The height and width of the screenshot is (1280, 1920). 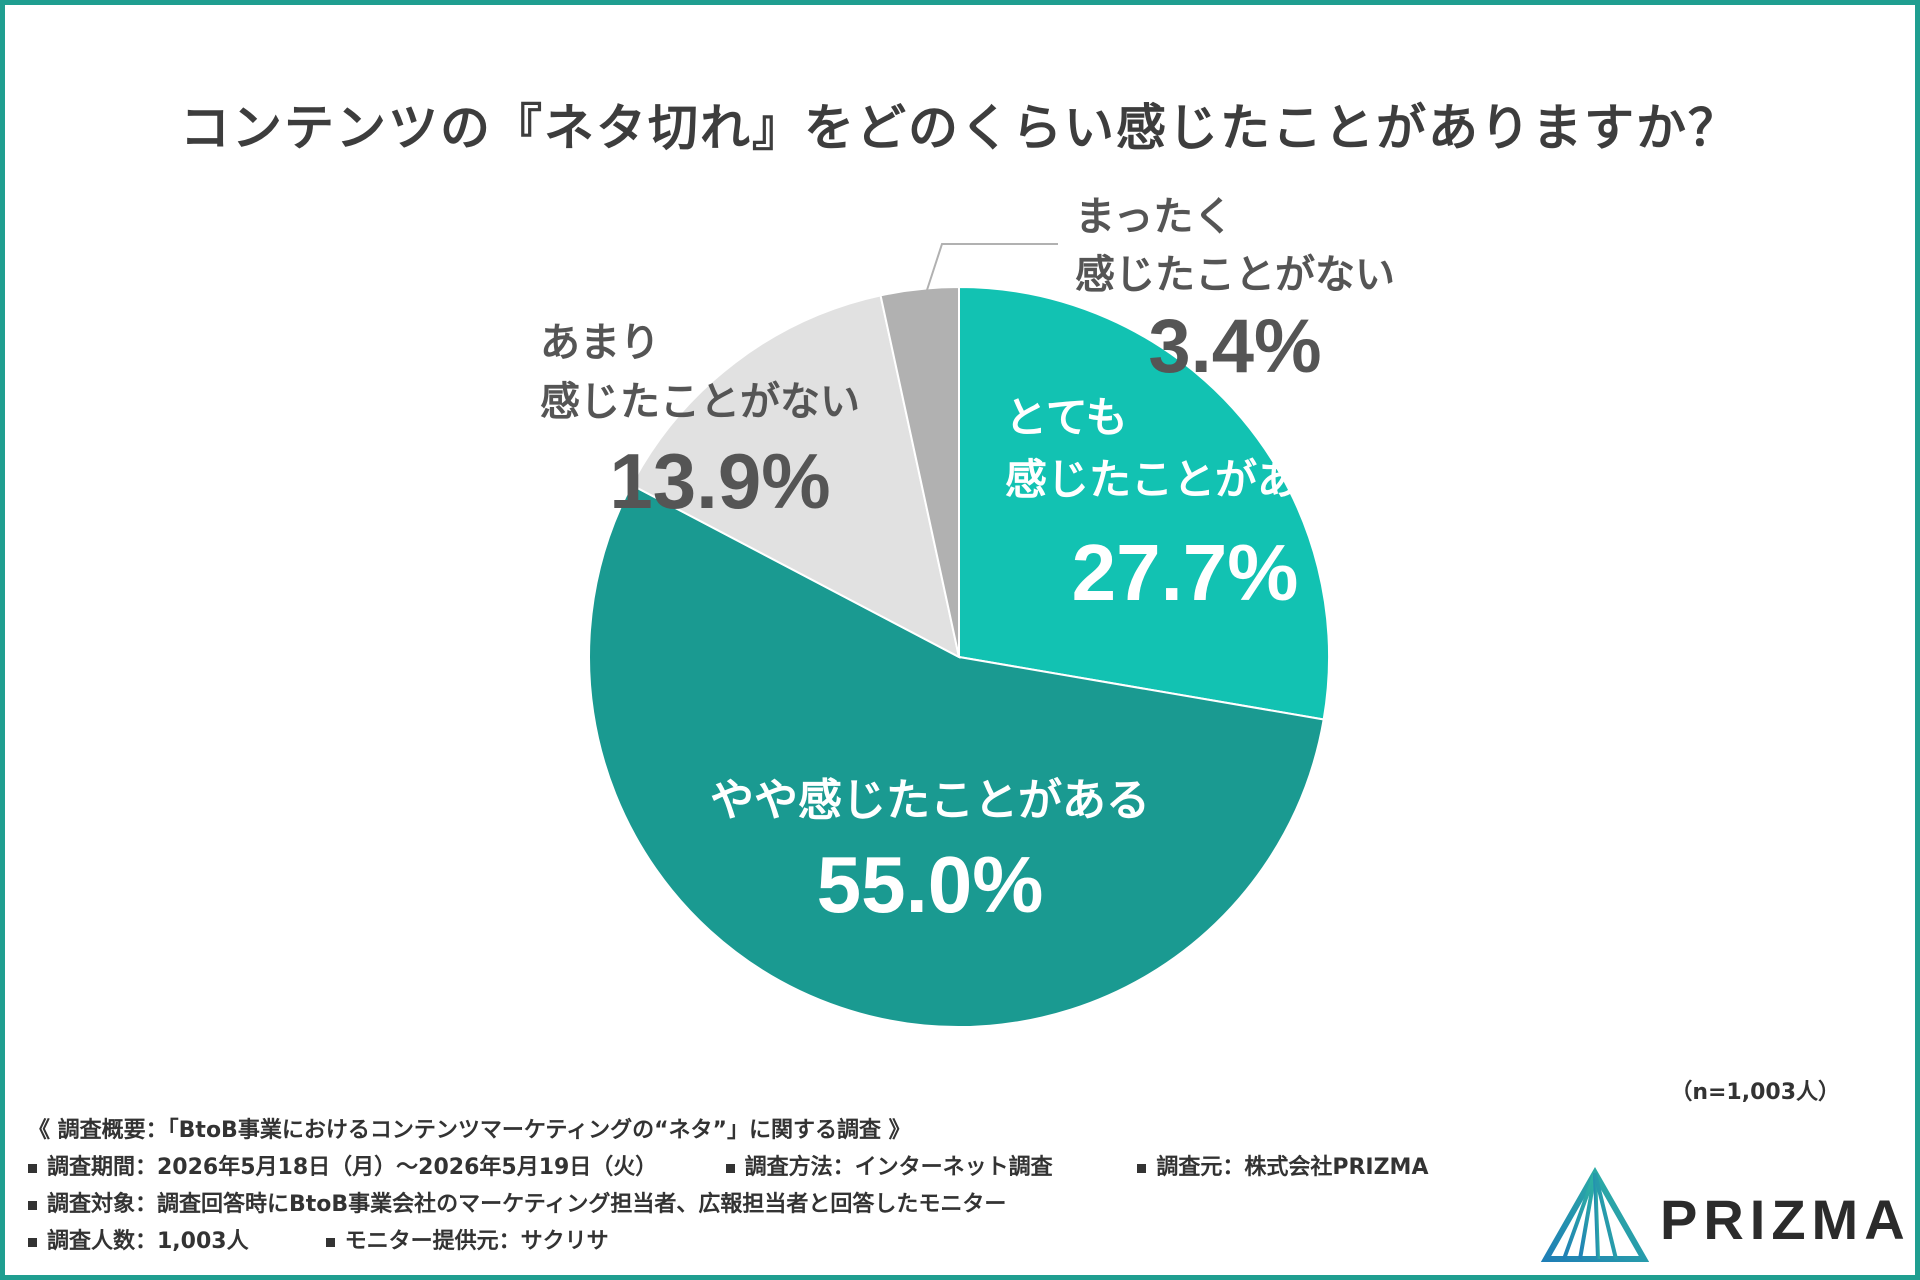 I want to click on chart-title: コンテンツの『ネタ切れ』をどのくらい感じたことがありますか？, so click(x=960, y=128).